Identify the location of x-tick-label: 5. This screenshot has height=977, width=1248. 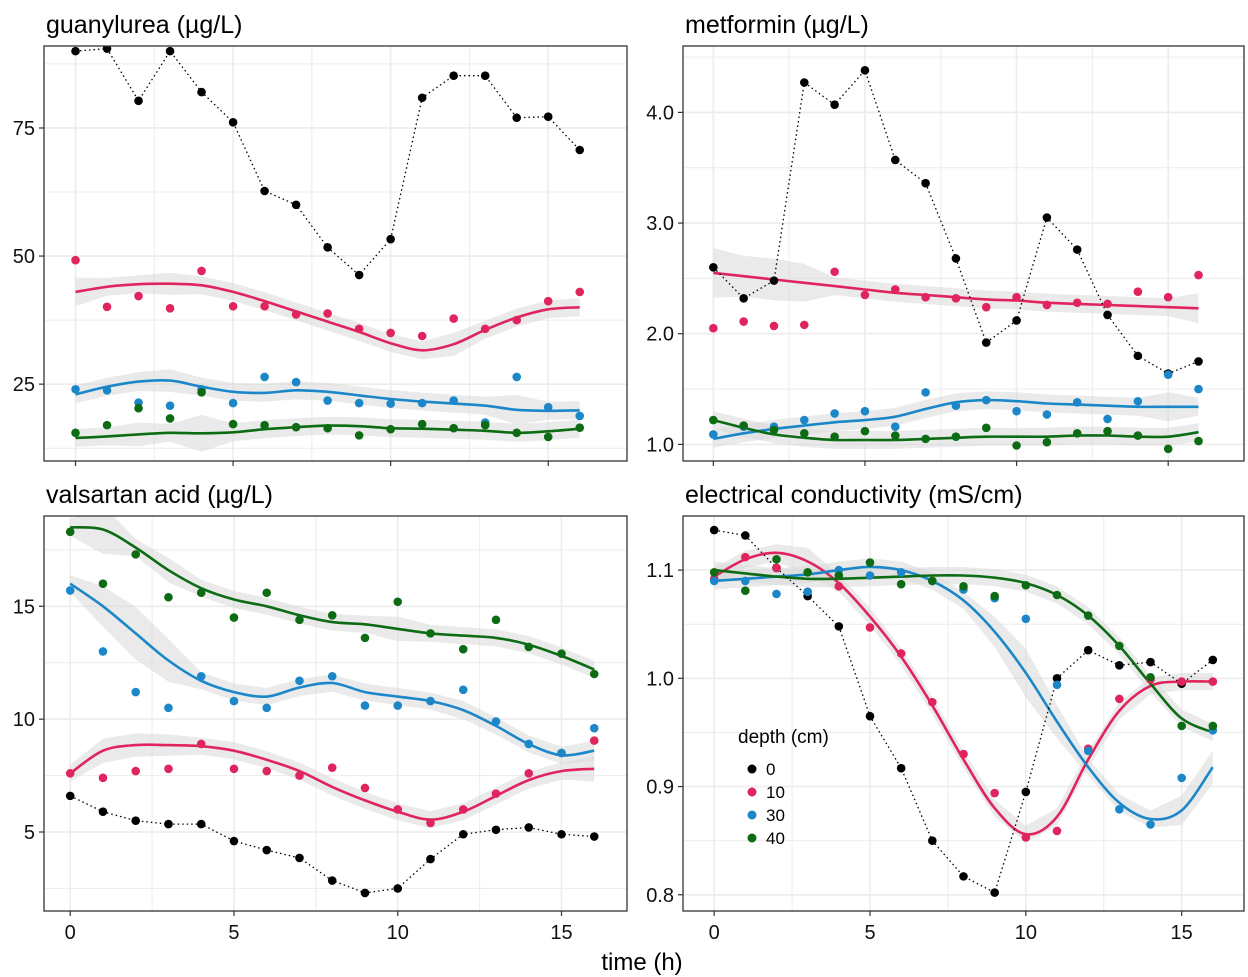
(233, 933).